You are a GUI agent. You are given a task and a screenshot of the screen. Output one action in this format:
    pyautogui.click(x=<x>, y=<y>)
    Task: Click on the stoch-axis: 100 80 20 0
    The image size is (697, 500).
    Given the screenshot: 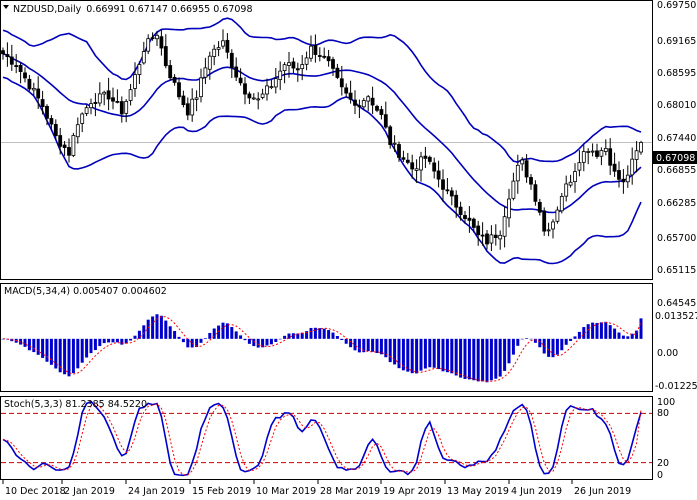 What is the action you would take?
    pyautogui.click(x=666, y=439)
    